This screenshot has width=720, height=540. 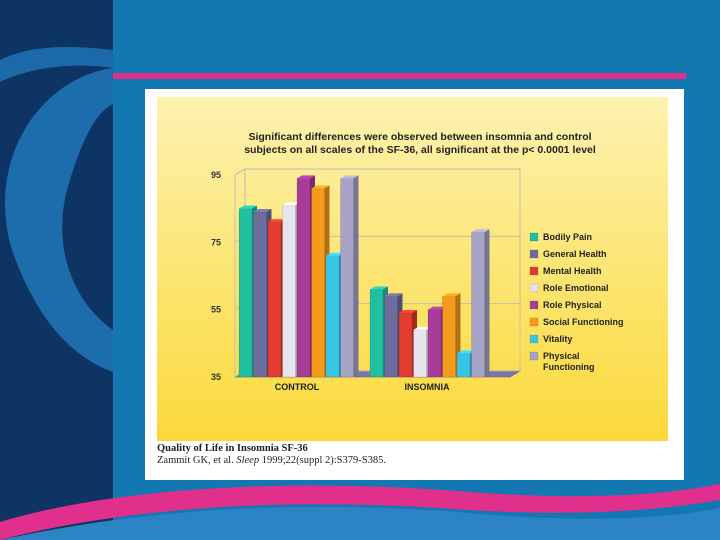 What do you see at coordinates (557, 339) in the screenshot?
I see `legend-label: Vitality` at bounding box center [557, 339].